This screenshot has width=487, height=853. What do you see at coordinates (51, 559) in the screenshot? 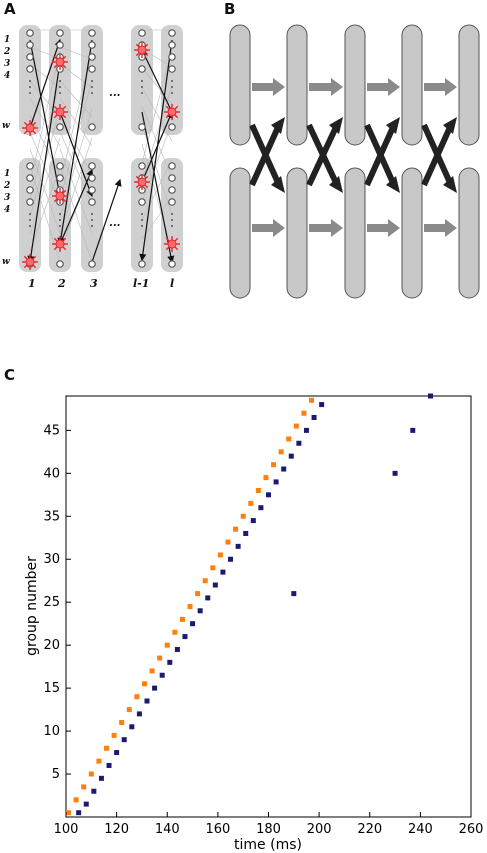
I see `y-tick-label: 30` at bounding box center [51, 559].